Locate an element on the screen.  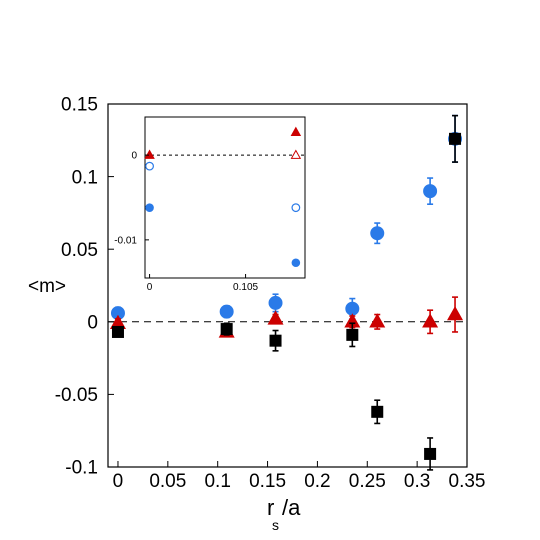
main-x-tick-label: 0.35 is located at coordinates (467, 481).